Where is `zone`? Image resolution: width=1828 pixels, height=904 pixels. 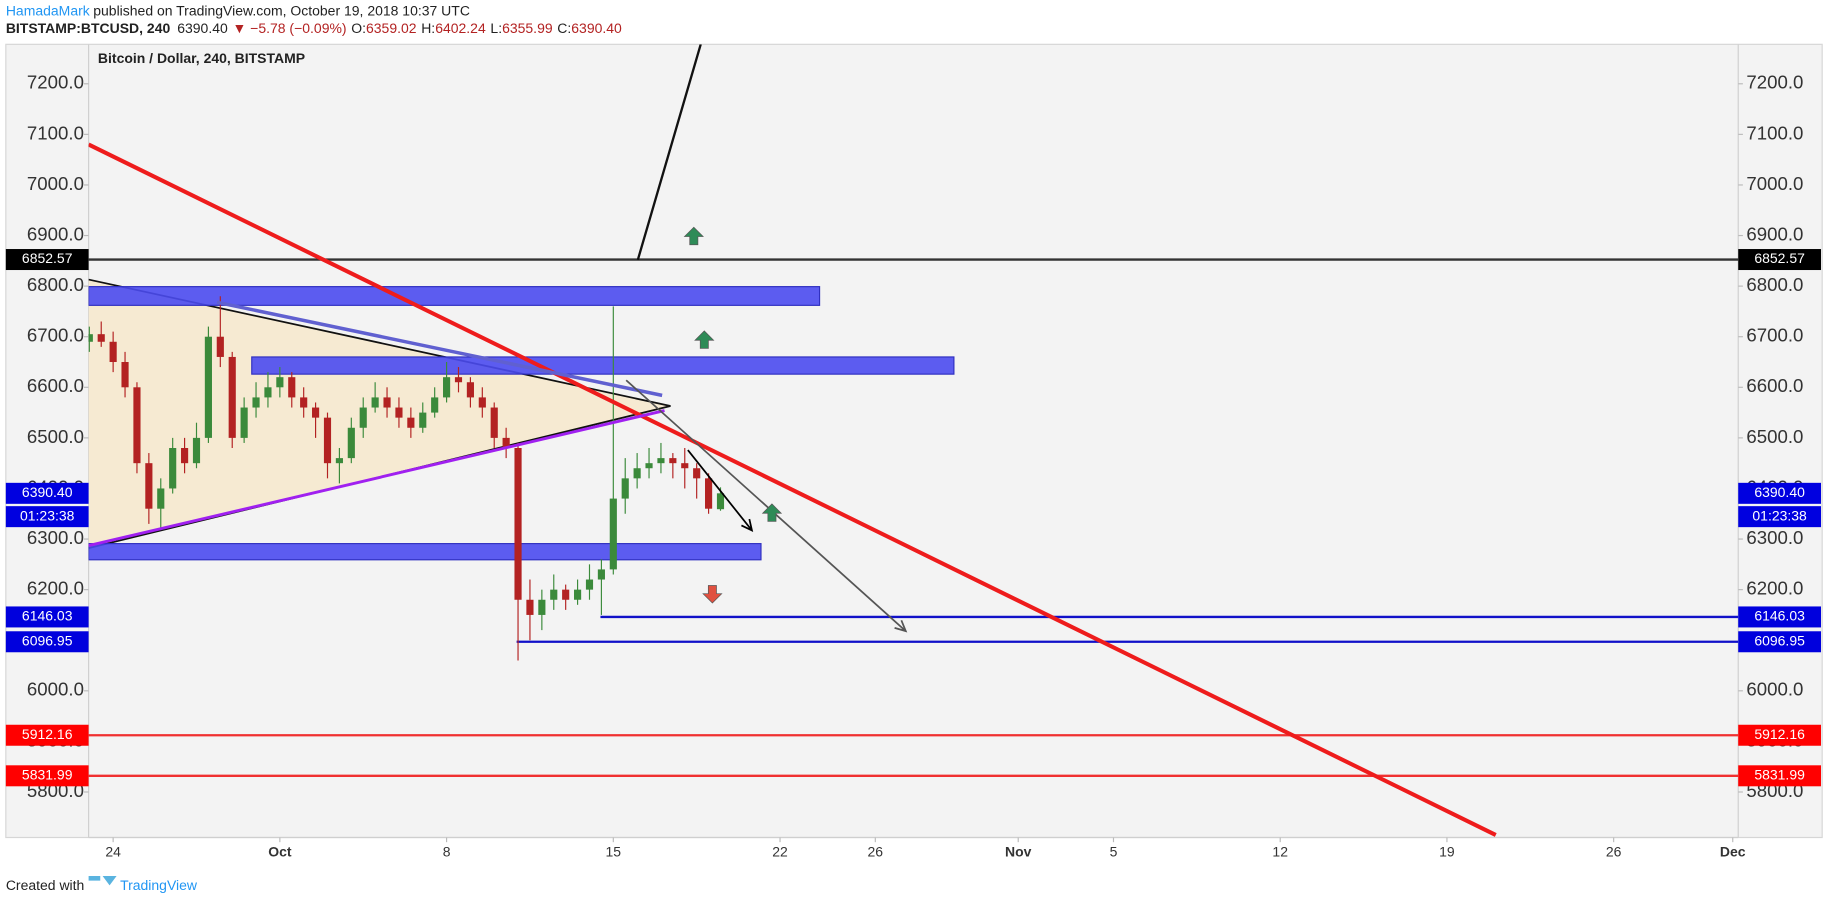
zone is located at coordinates (425, 552).